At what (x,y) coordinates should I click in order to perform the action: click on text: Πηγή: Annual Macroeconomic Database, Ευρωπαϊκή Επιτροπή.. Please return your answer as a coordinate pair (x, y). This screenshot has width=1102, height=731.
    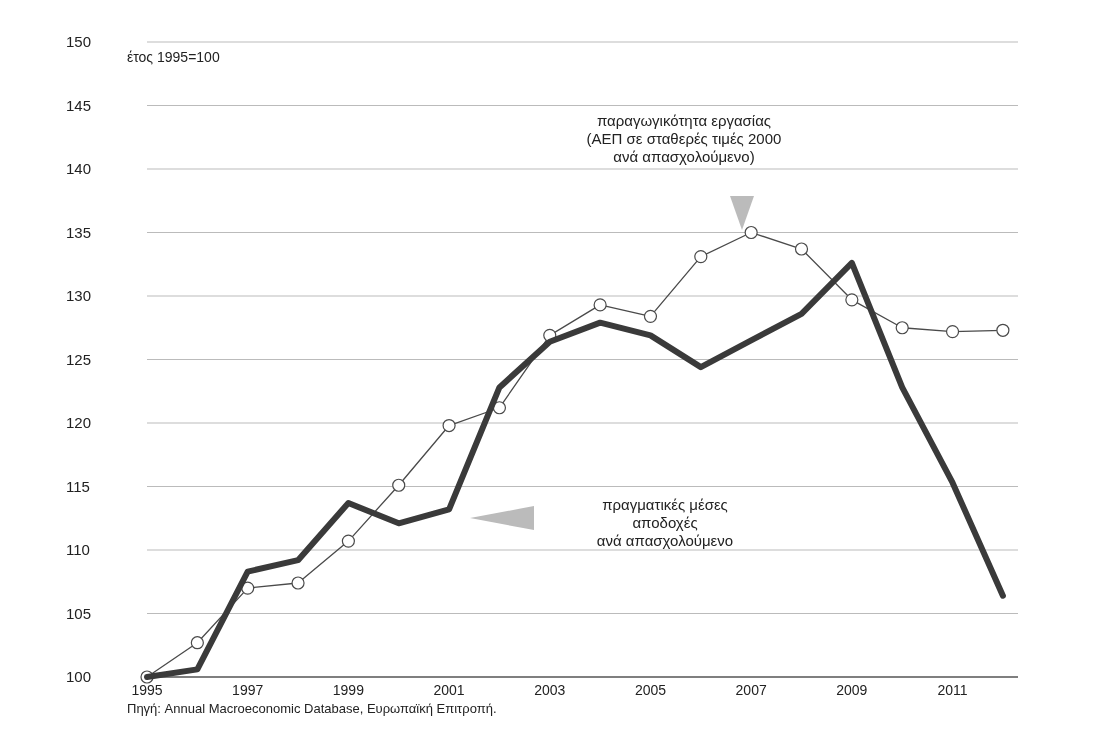
    Looking at the image, I should click on (312, 708).